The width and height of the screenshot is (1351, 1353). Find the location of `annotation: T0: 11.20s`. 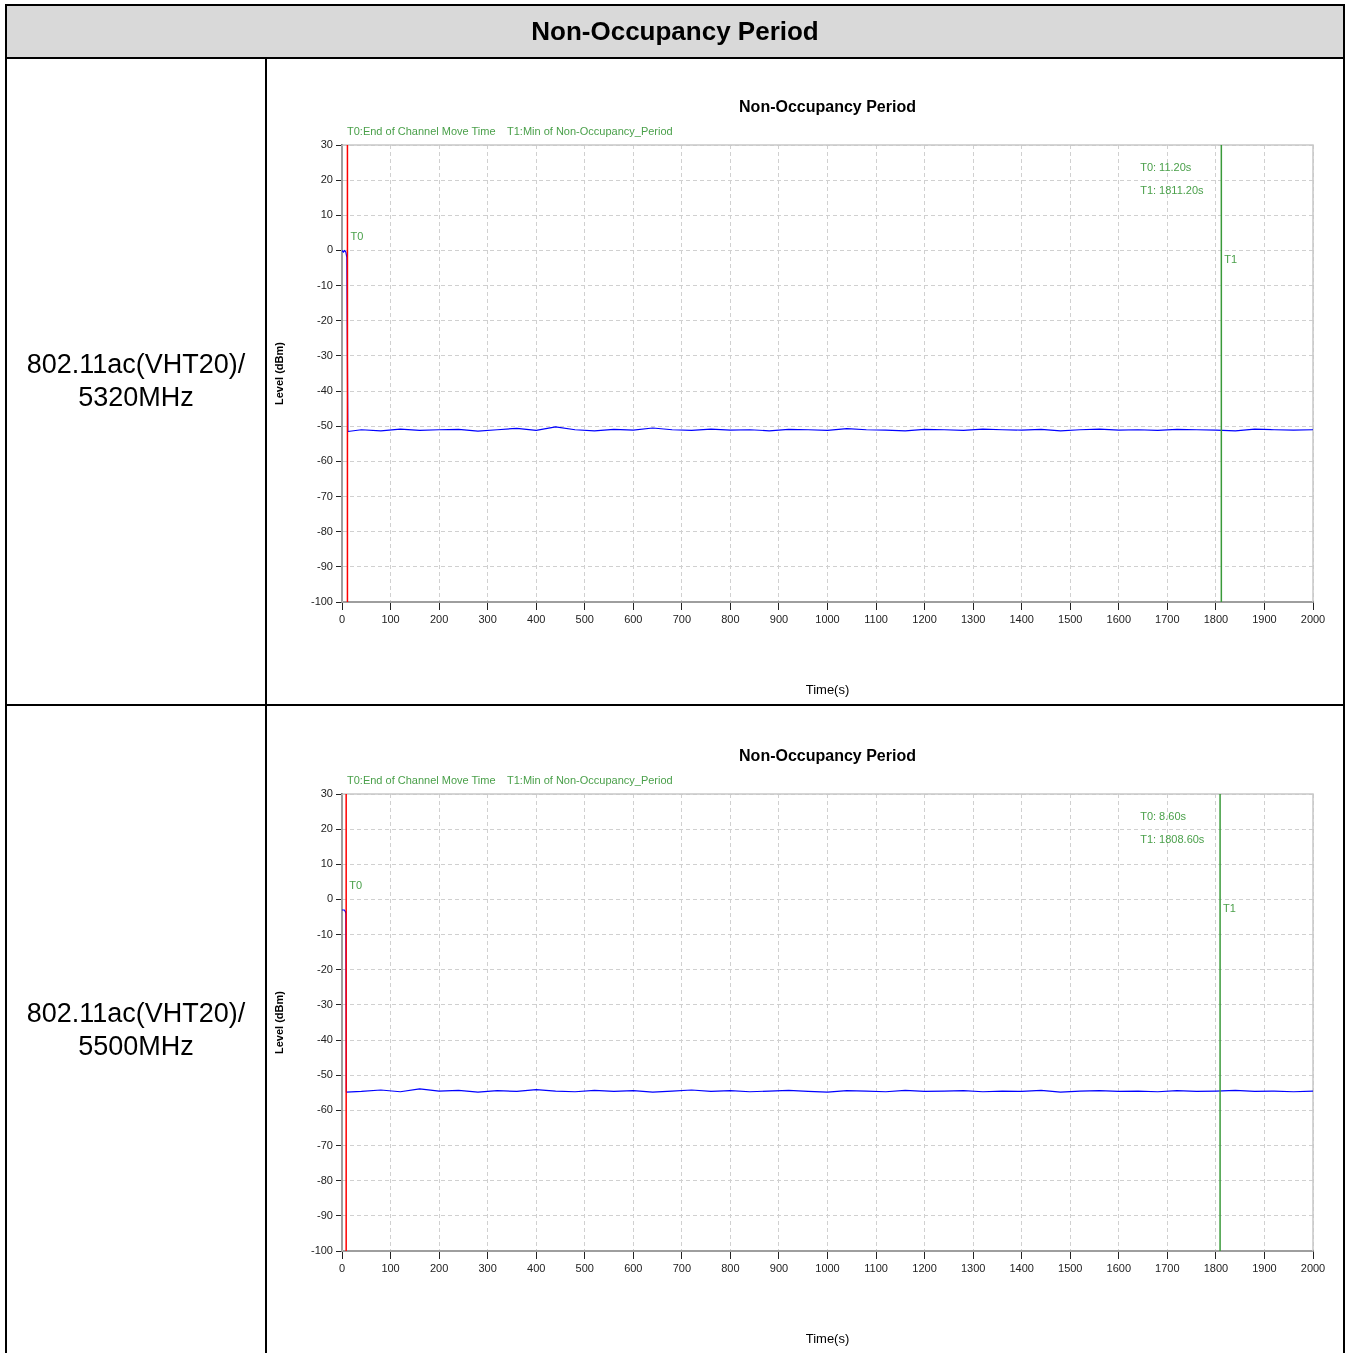

annotation: T0: 11.20s is located at coordinates (1166, 167).